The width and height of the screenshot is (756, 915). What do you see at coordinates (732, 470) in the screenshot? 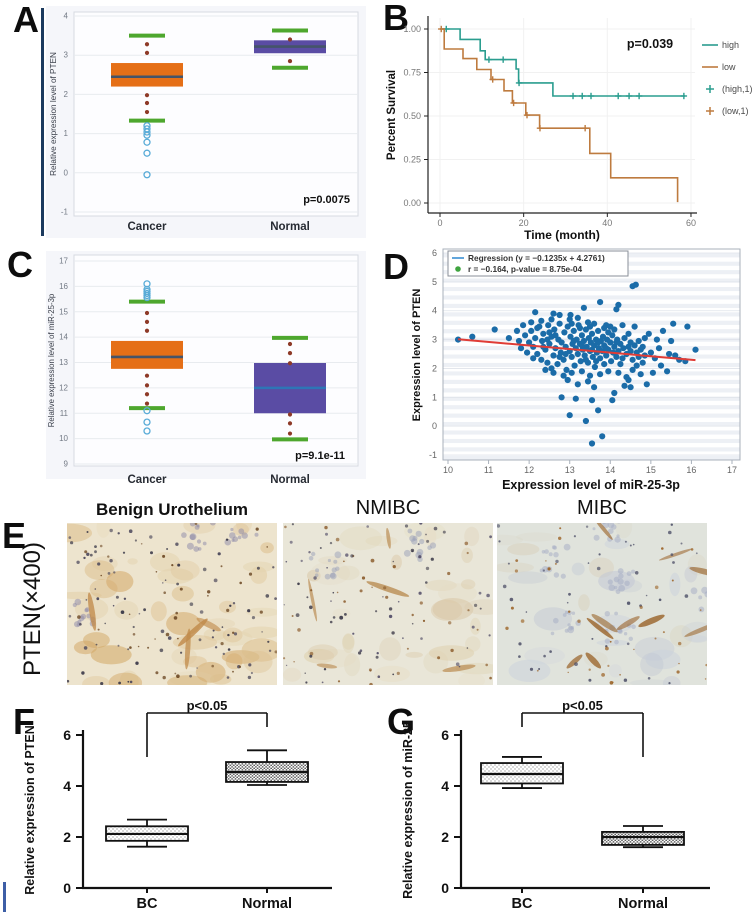
I see `x-tick-label: 17` at bounding box center [732, 470].